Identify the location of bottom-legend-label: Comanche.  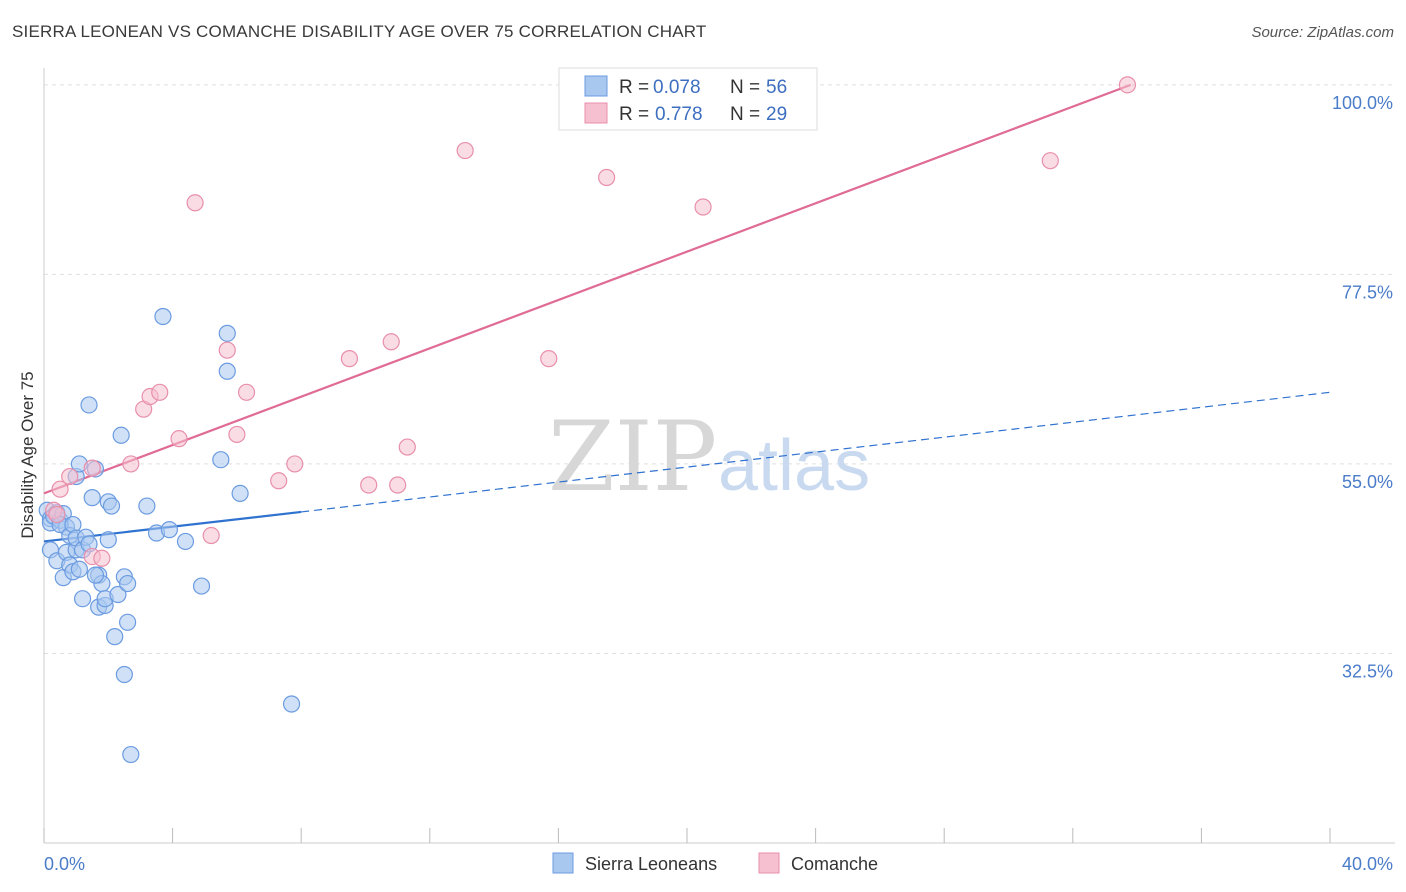
(834, 864).